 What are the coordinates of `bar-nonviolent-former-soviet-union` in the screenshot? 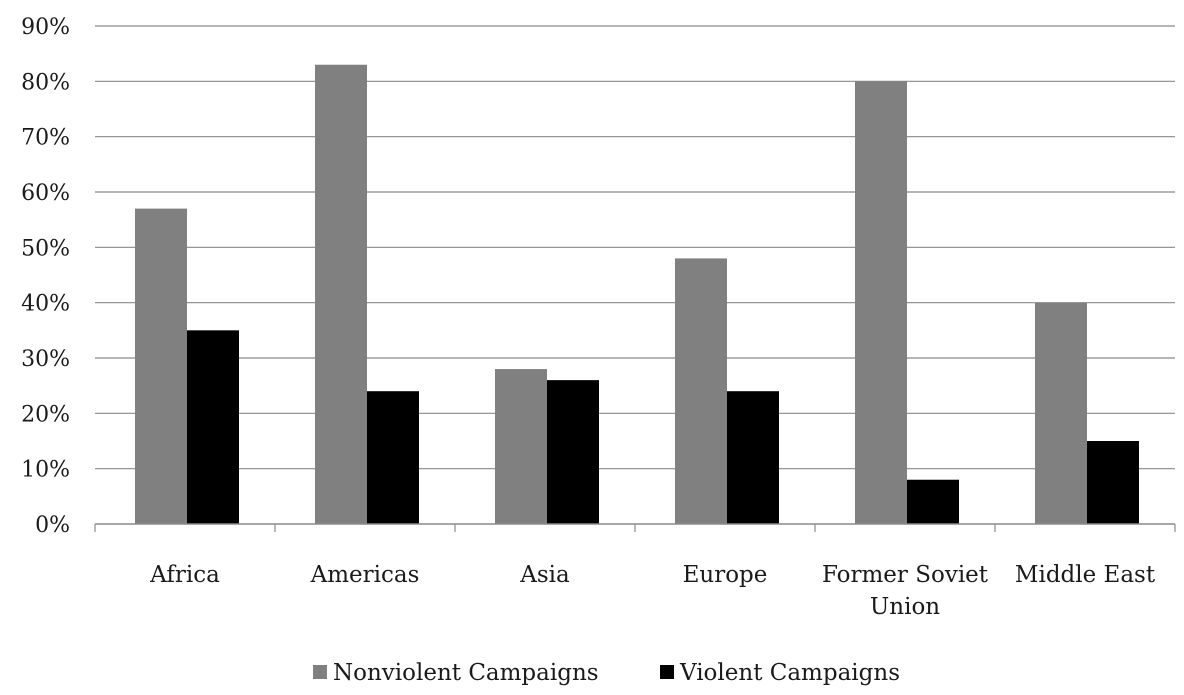 It's located at (881, 302).